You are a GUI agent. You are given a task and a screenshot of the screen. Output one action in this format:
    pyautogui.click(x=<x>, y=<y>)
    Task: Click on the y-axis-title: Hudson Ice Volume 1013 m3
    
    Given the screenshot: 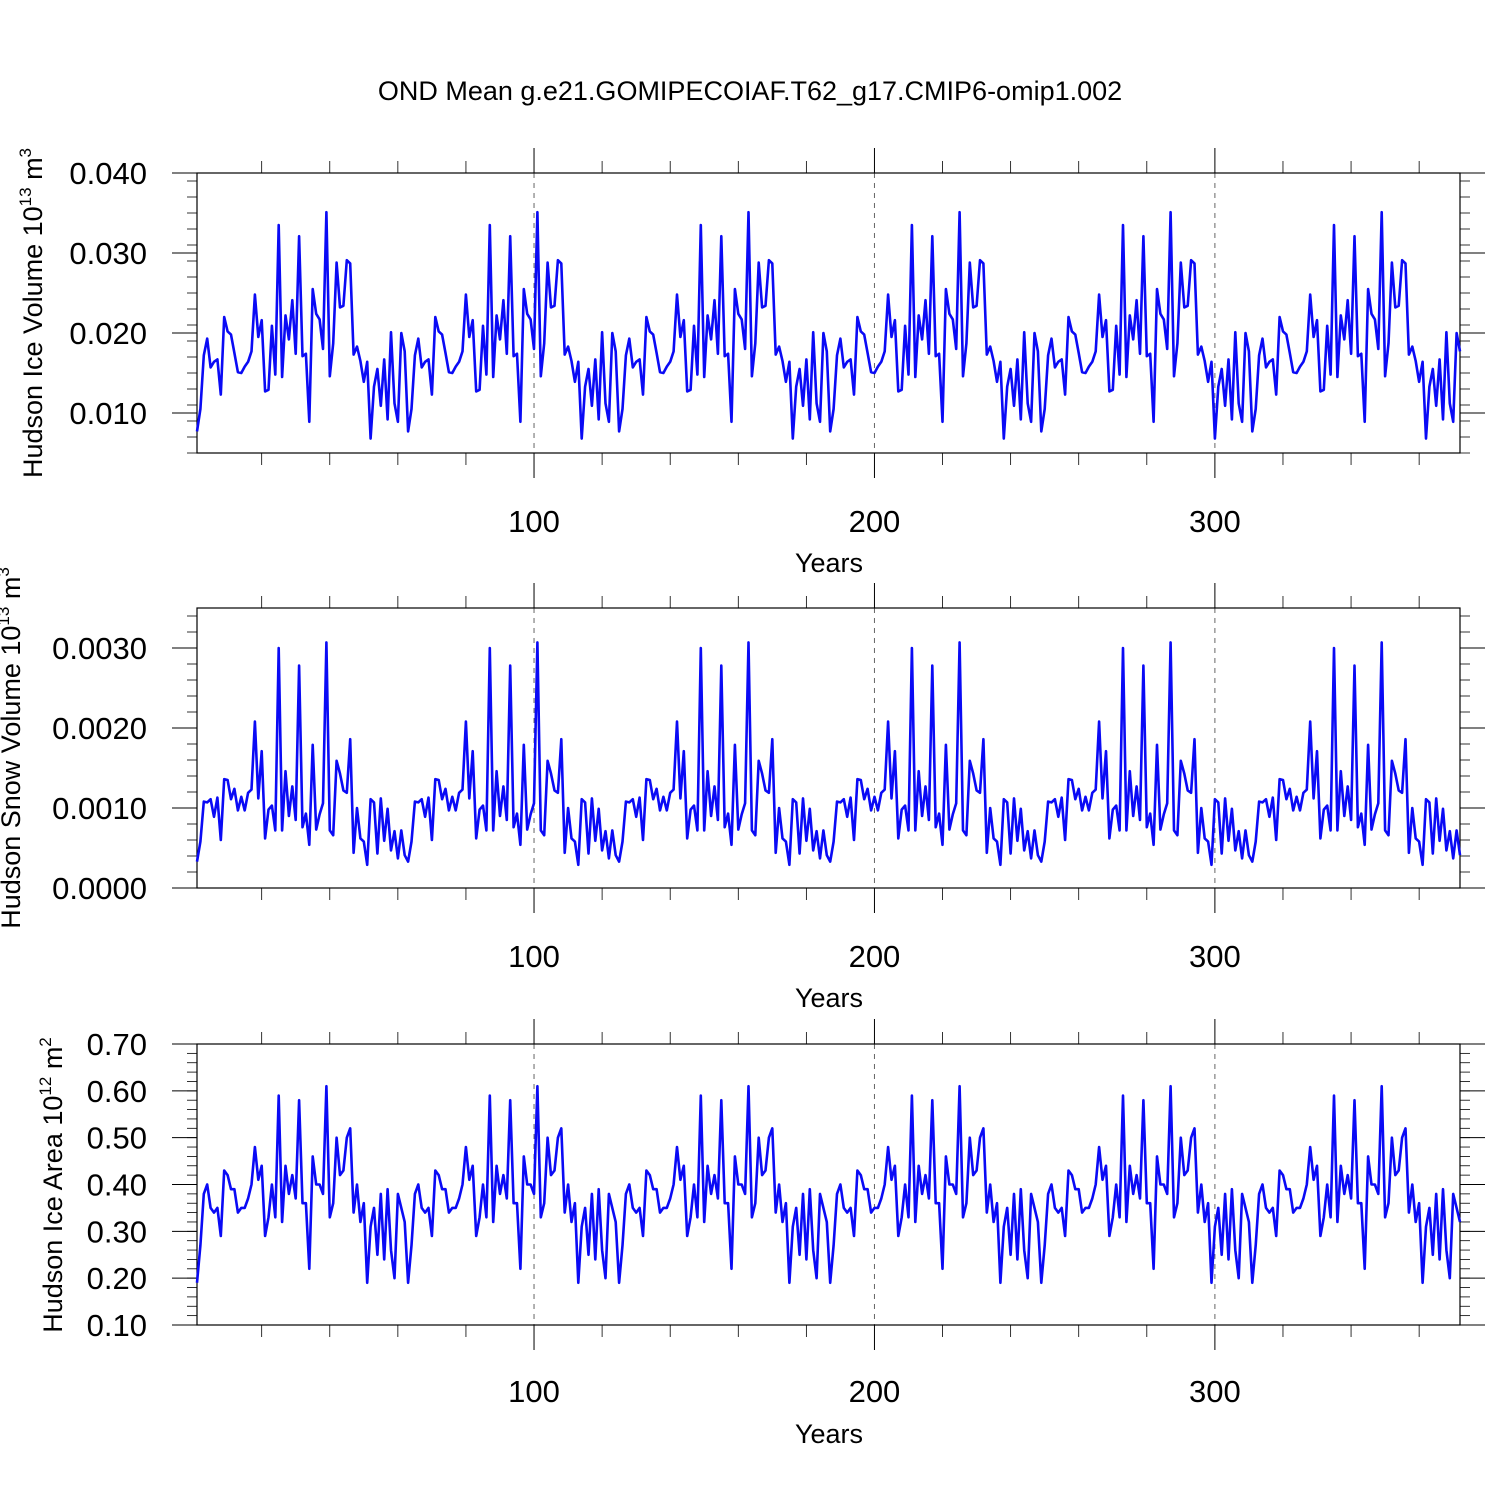 What is the action you would take?
    pyautogui.click(x=32, y=313)
    